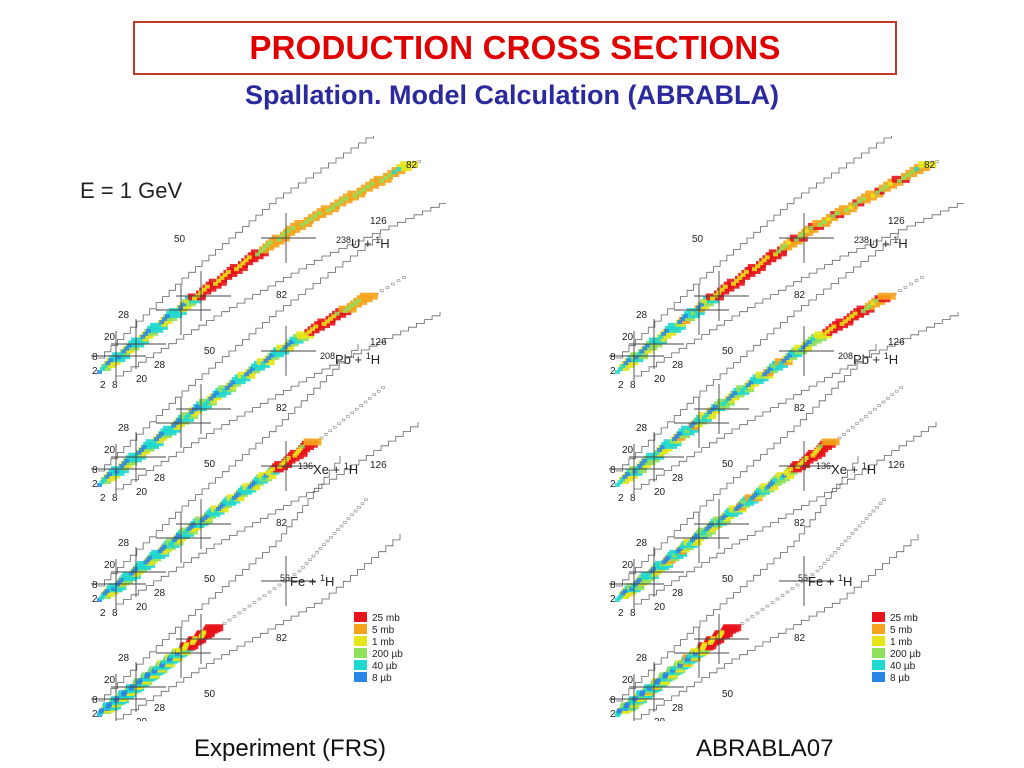 The image size is (1024, 768). Describe the element at coordinates (282, 523) in the screenshot. I see `magic-number-label: 82` at that location.